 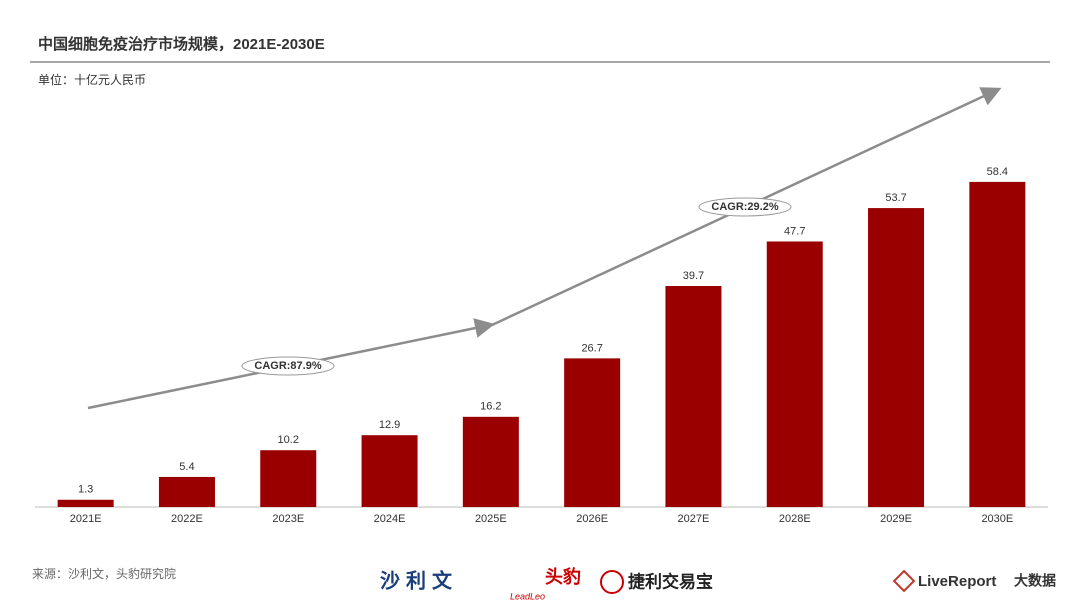 What do you see at coordinates (895, 198) in the screenshot?
I see `value-label: 53.7` at bounding box center [895, 198].